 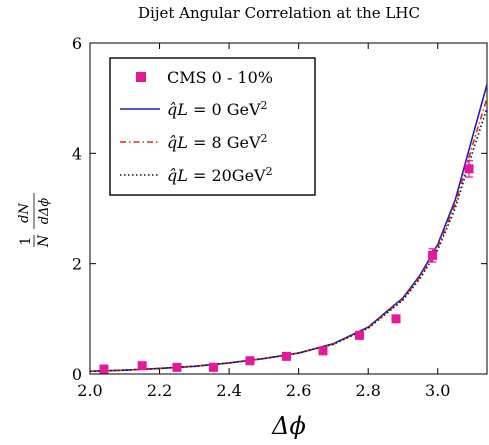 I want to click on x-tick-label: 2.4, so click(x=228, y=390).